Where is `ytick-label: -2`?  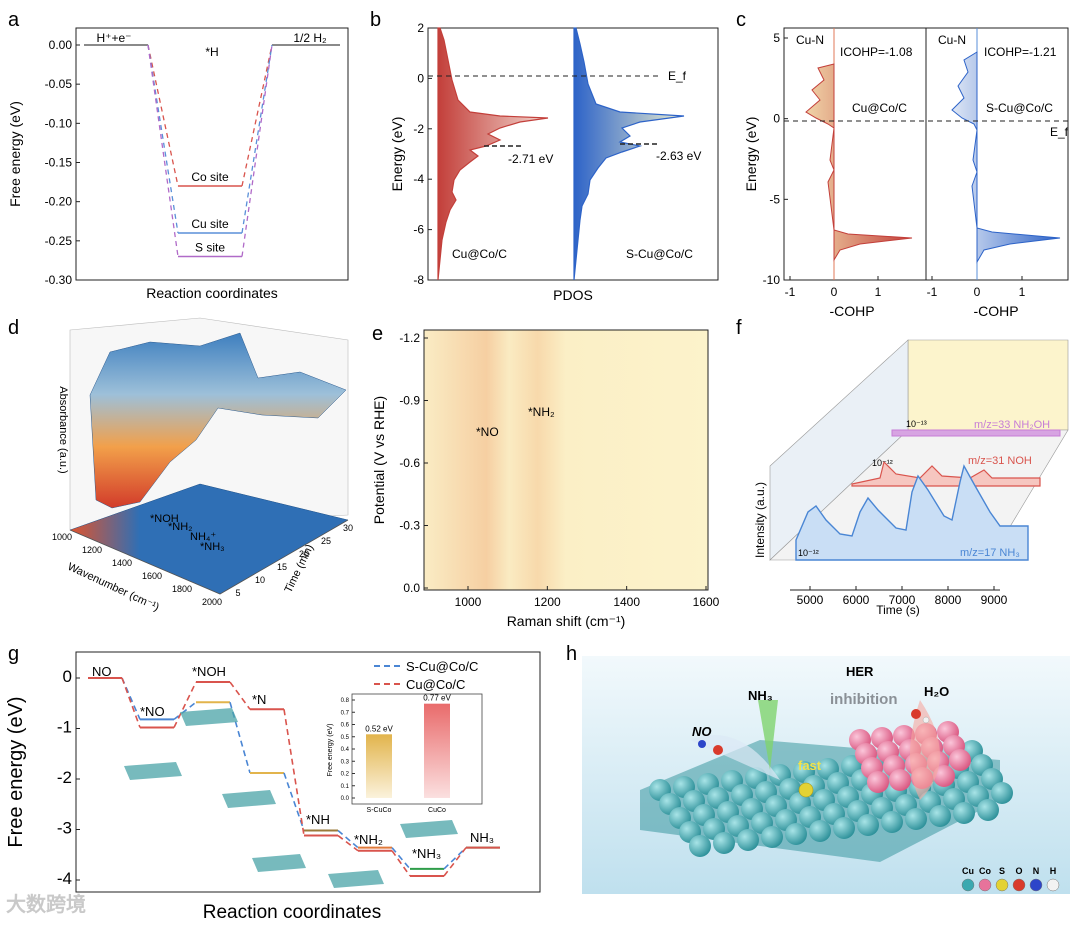
ytick-label: -2 is located at coordinates (418, 129).